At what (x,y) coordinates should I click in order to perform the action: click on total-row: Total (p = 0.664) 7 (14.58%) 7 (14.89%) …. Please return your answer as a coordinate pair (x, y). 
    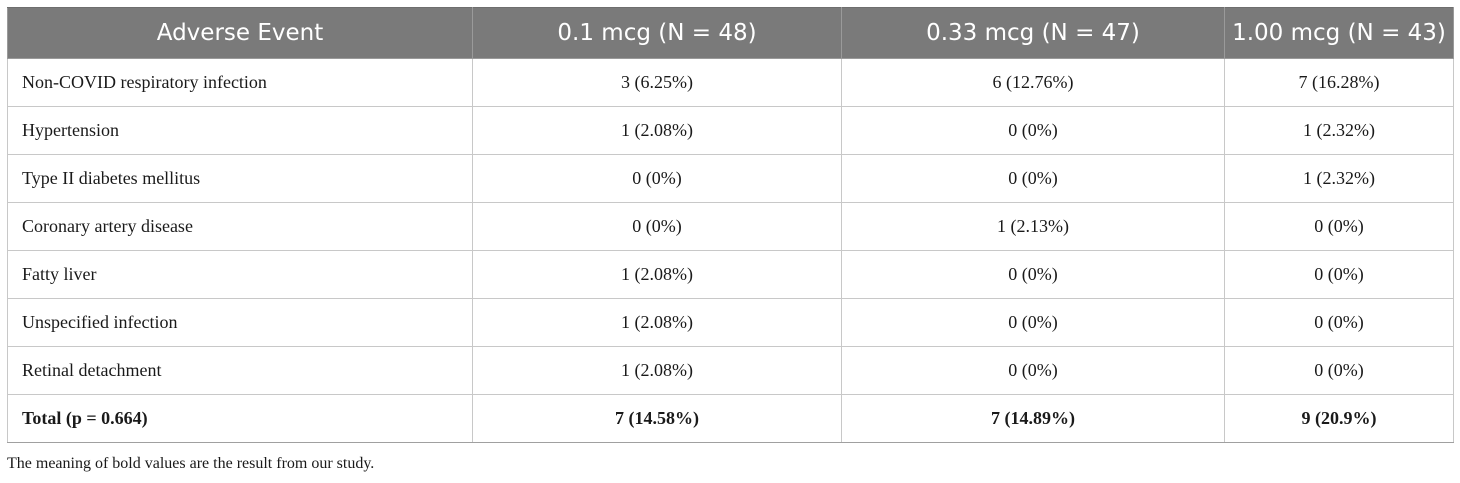
    Looking at the image, I should click on (730, 418).